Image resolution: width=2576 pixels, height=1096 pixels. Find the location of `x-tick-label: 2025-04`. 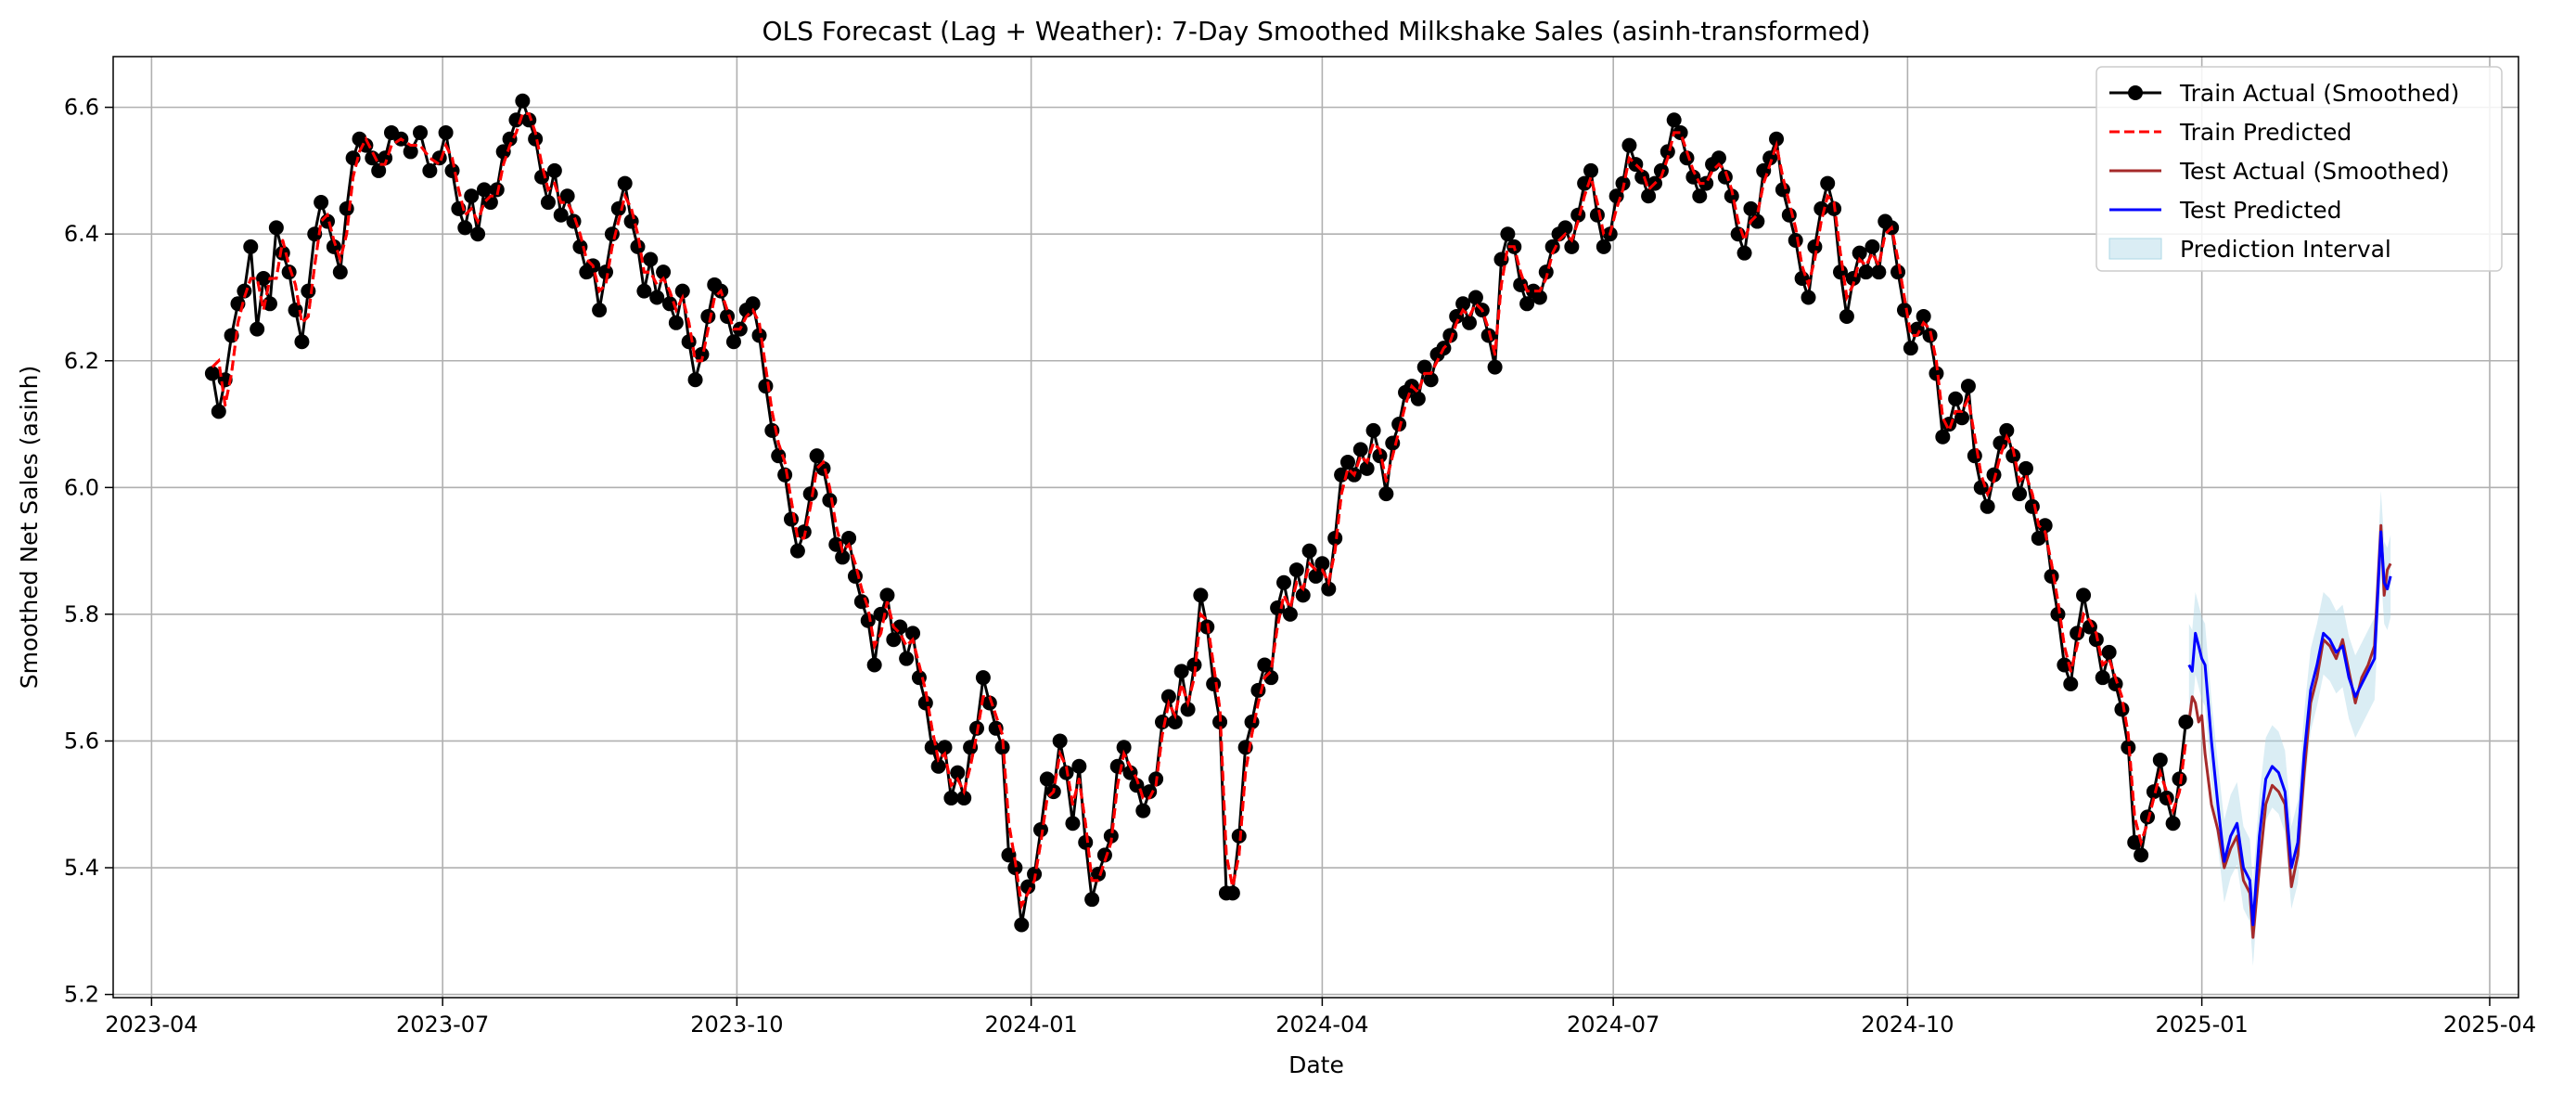

x-tick-label: 2025-04 is located at coordinates (2489, 1025).